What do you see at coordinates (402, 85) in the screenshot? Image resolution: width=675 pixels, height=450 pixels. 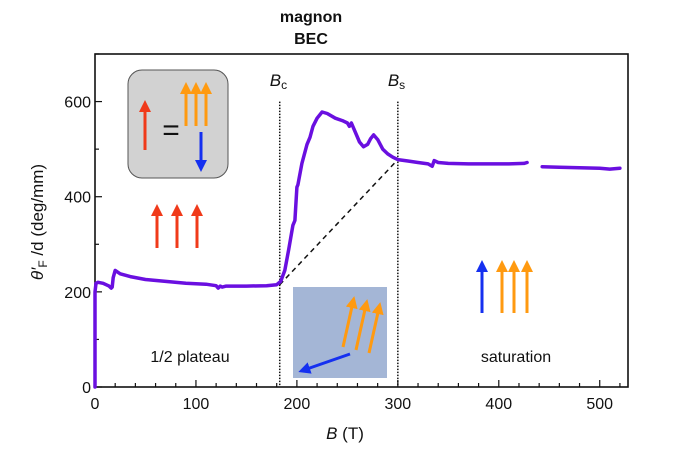 I see `reference-label-sub: s` at bounding box center [402, 85].